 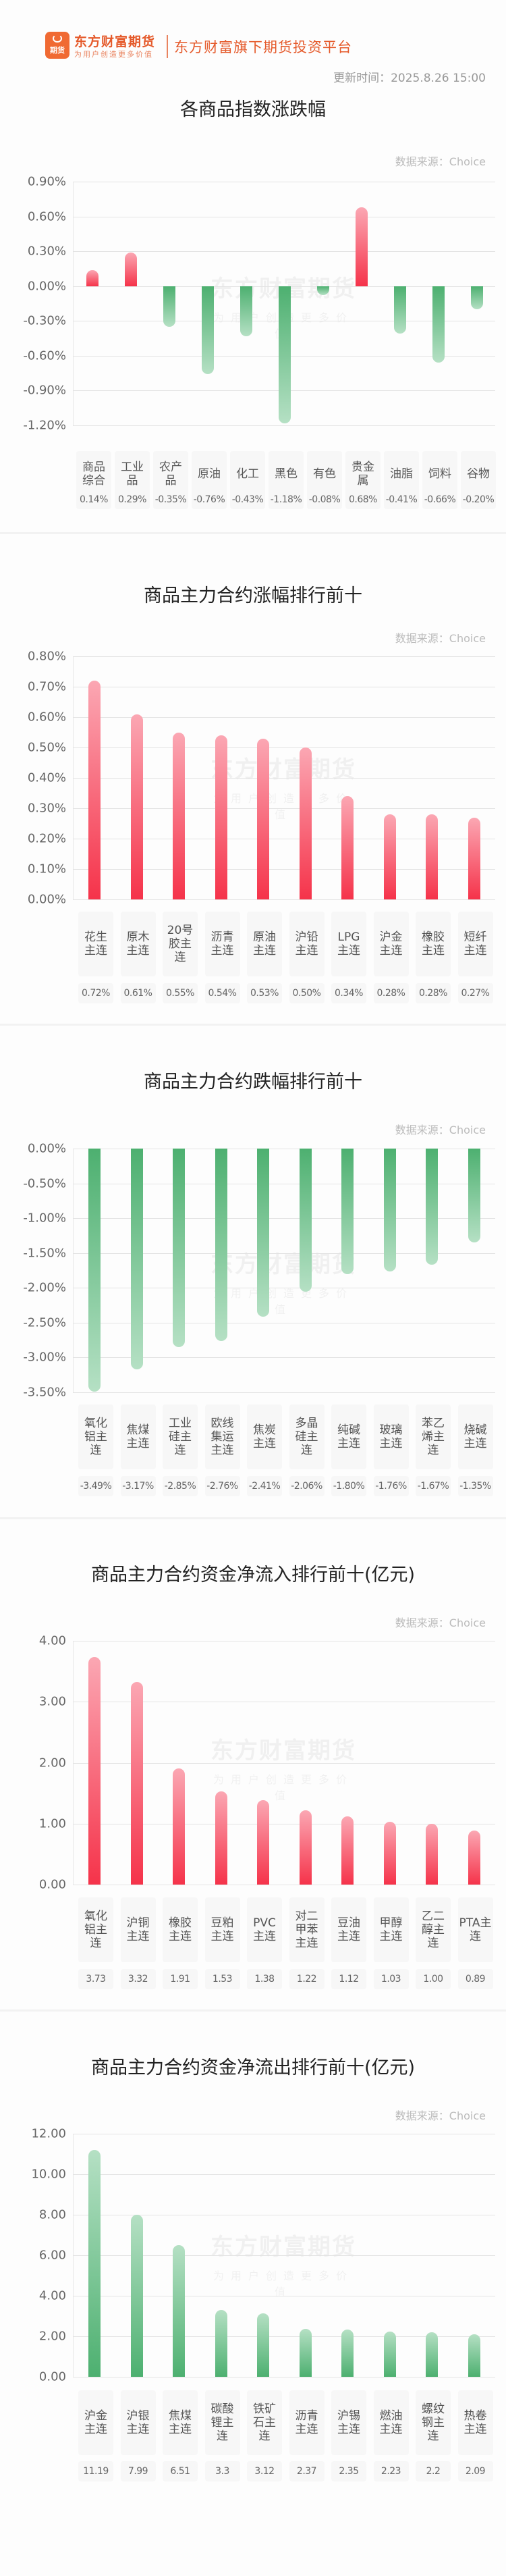 I want to click on bar-豆油主连, so click(x=347, y=1851).